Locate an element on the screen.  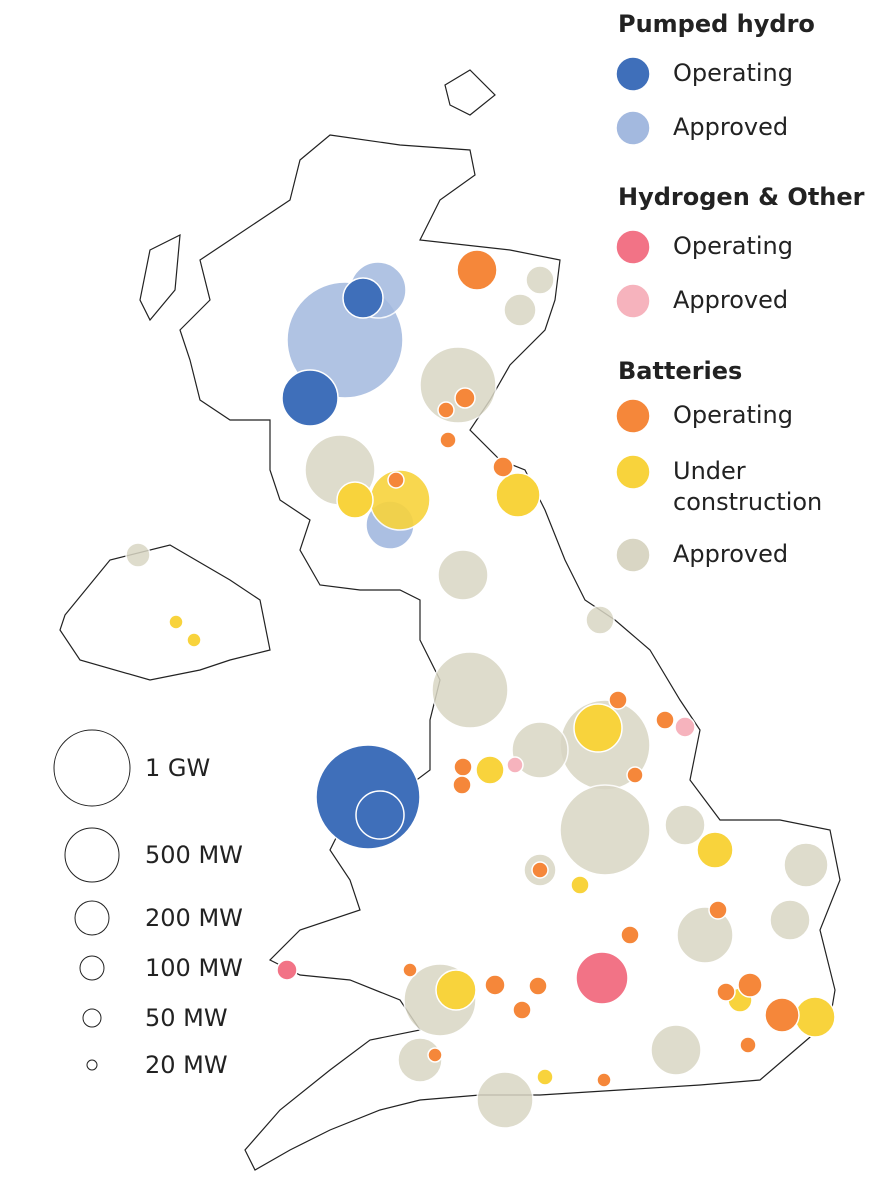
legend-swatches is located at coordinates (633, 314).